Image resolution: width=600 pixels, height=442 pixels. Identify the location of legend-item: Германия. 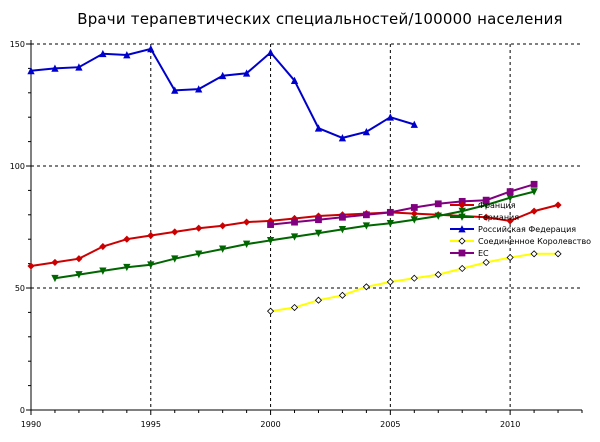
(520, 217).